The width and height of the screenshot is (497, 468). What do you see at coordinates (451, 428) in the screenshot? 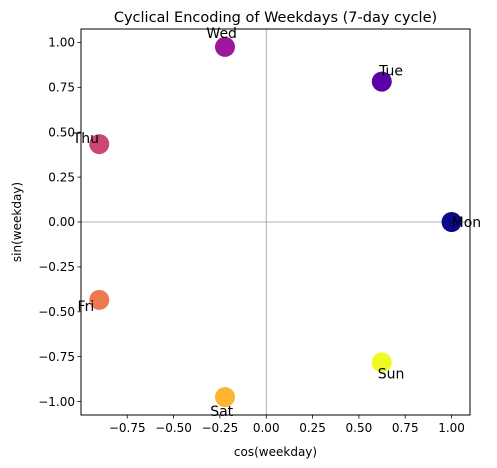
I see `x-tick-label: 1.00` at bounding box center [451, 428].